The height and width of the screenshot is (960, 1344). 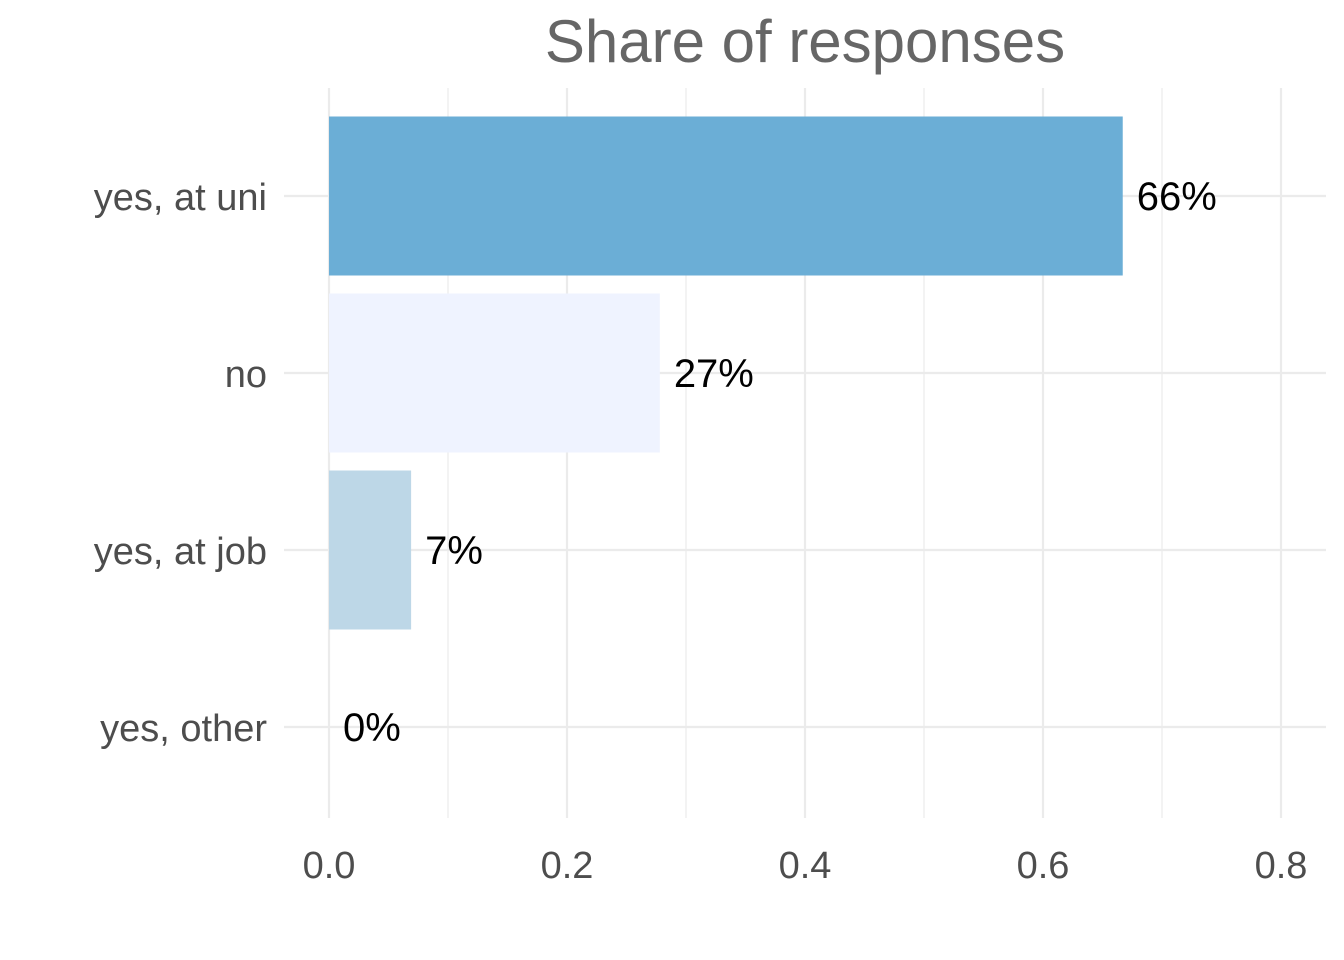 I want to click on chart-title: Share of responses, so click(x=805, y=41).